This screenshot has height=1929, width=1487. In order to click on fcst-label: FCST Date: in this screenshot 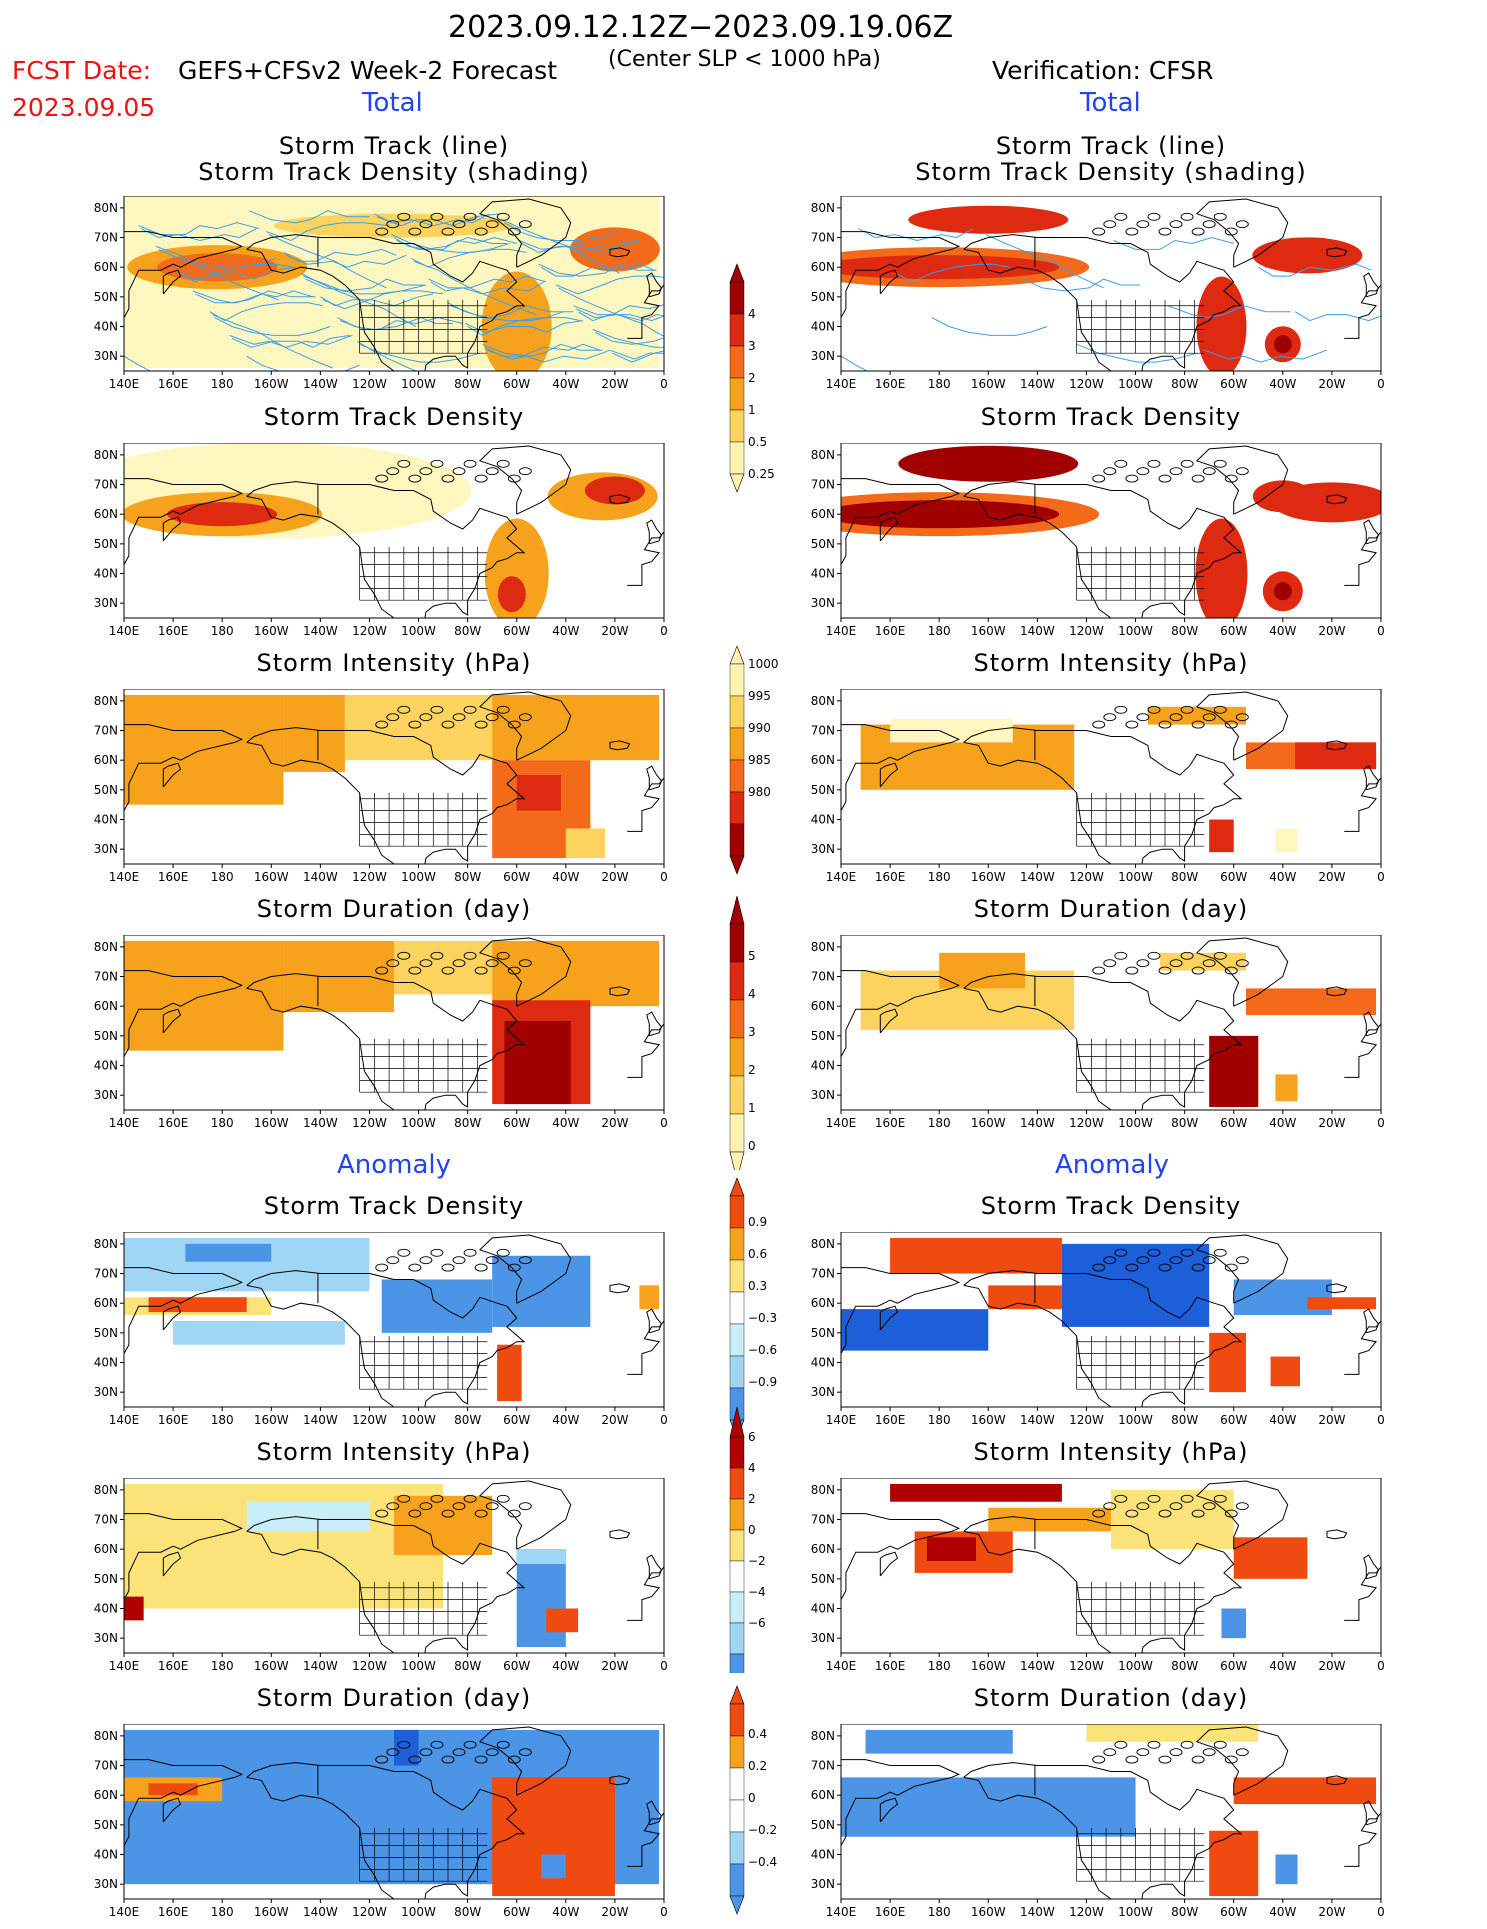, I will do `click(82, 70)`.